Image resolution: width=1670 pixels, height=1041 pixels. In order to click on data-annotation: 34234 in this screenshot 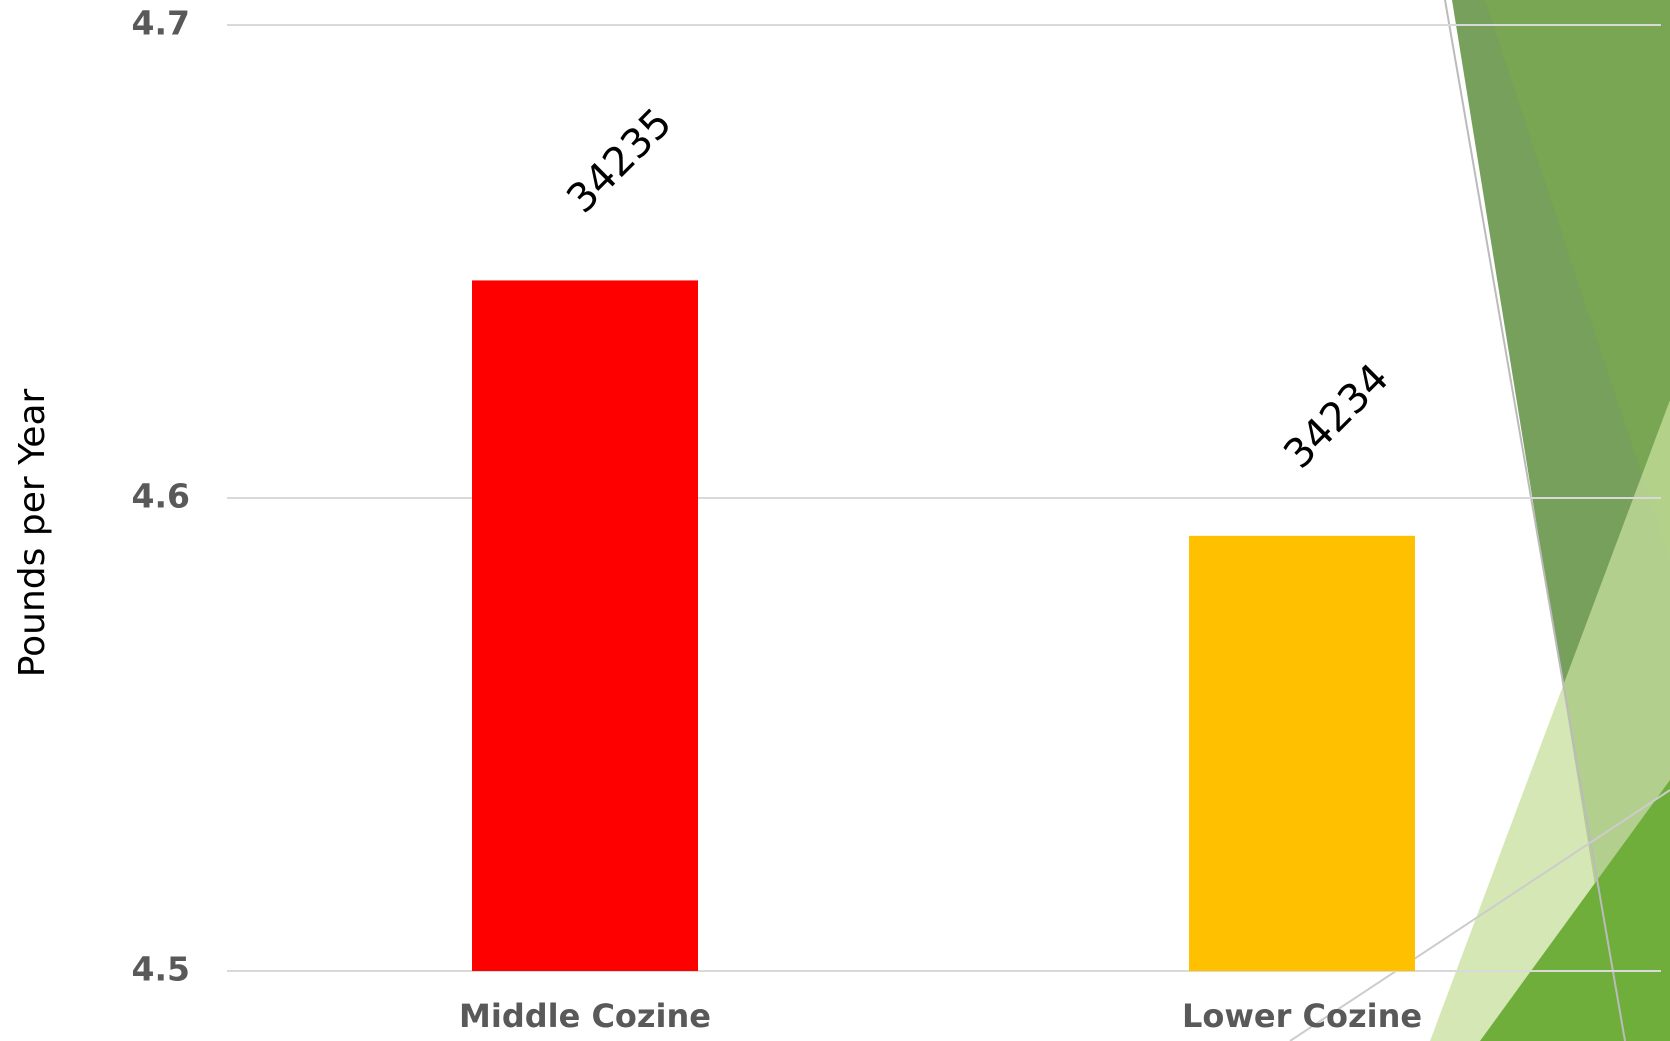, I will do `click(1336, 416)`.